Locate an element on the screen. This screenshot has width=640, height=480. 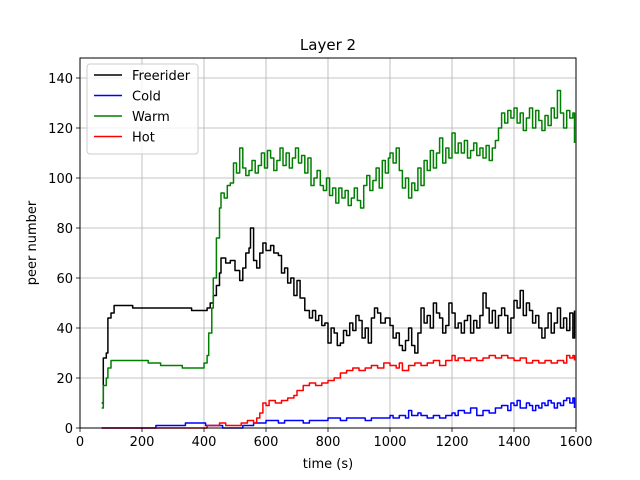
x-axis-ticks: 0 200 400 600 800 1000 1200 1400 1600 is located at coordinates (334, 439).